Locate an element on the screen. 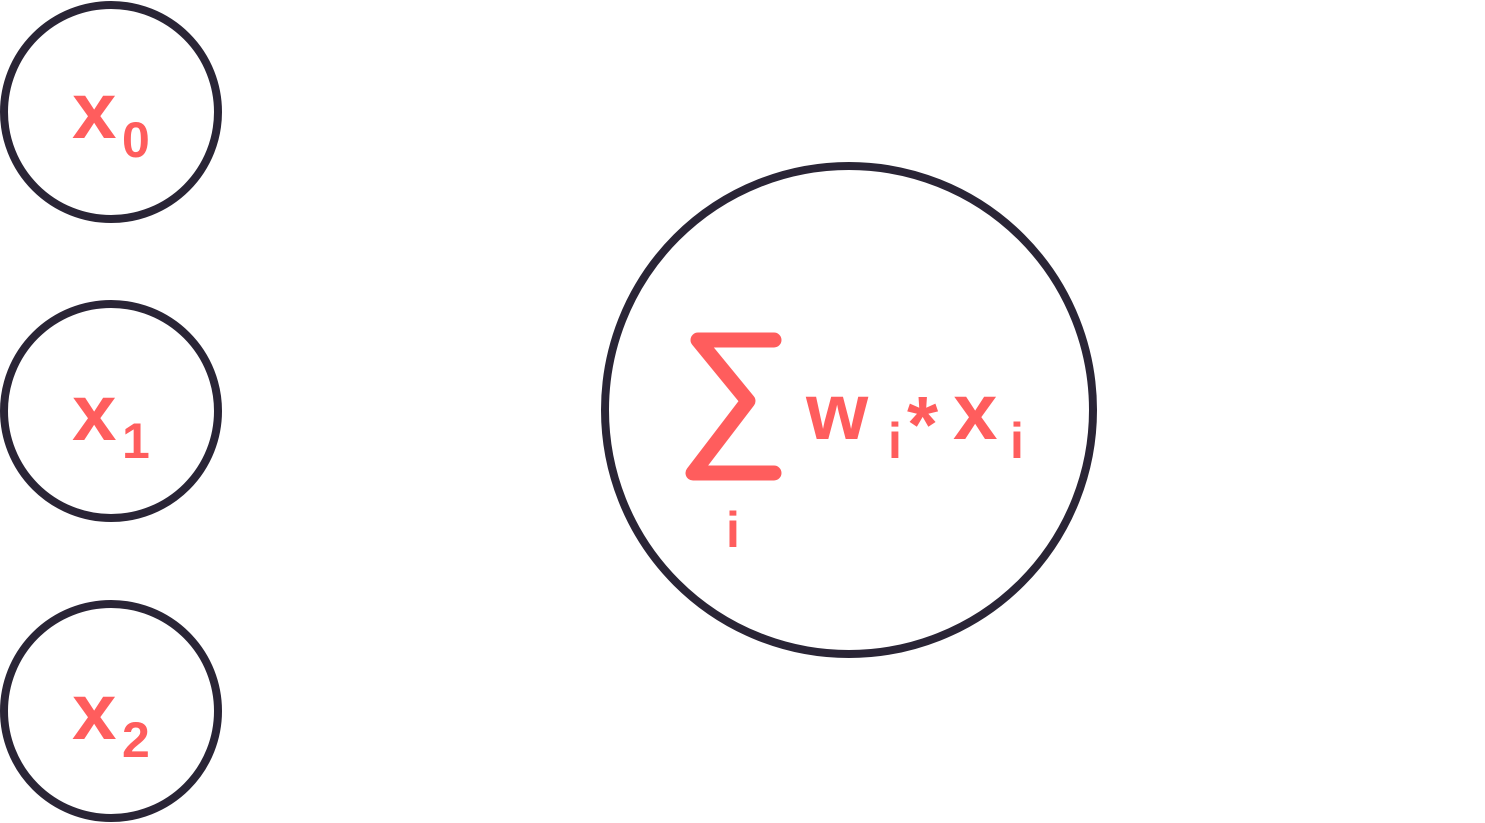 This screenshot has height=823, width=1485. multiply-operator: * is located at coordinates (923, 424).